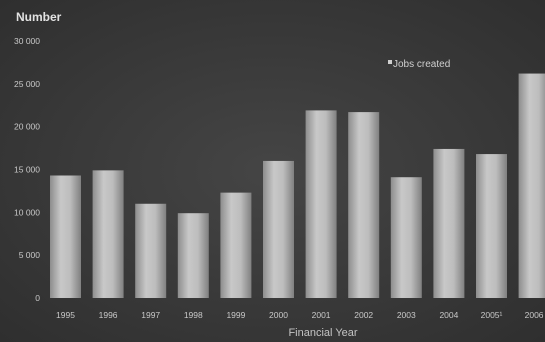 Image resolution: width=545 pixels, height=342 pixels. I want to click on x-tick-label: 2001, so click(321, 315).